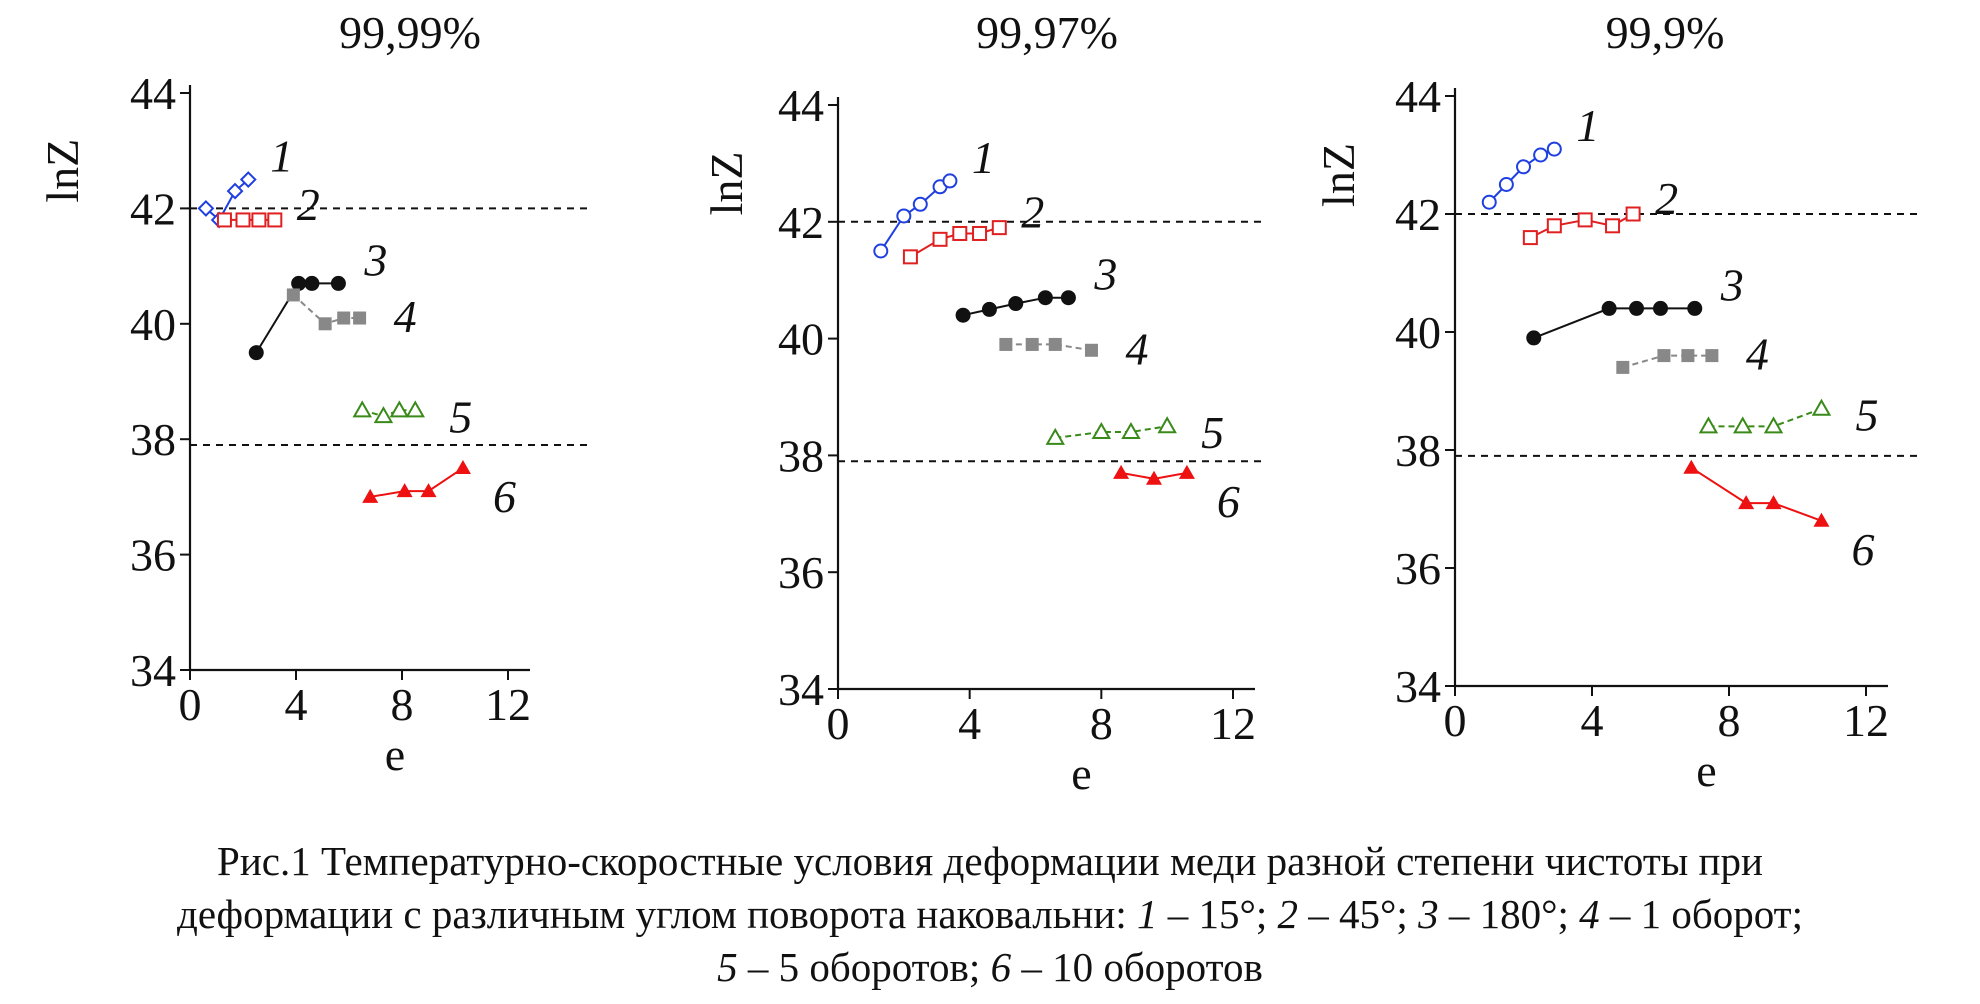 This screenshot has height=1004, width=1980. Describe the element at coordinates (281, 156) in the screenshot. I see `series-label: 1` at that location.